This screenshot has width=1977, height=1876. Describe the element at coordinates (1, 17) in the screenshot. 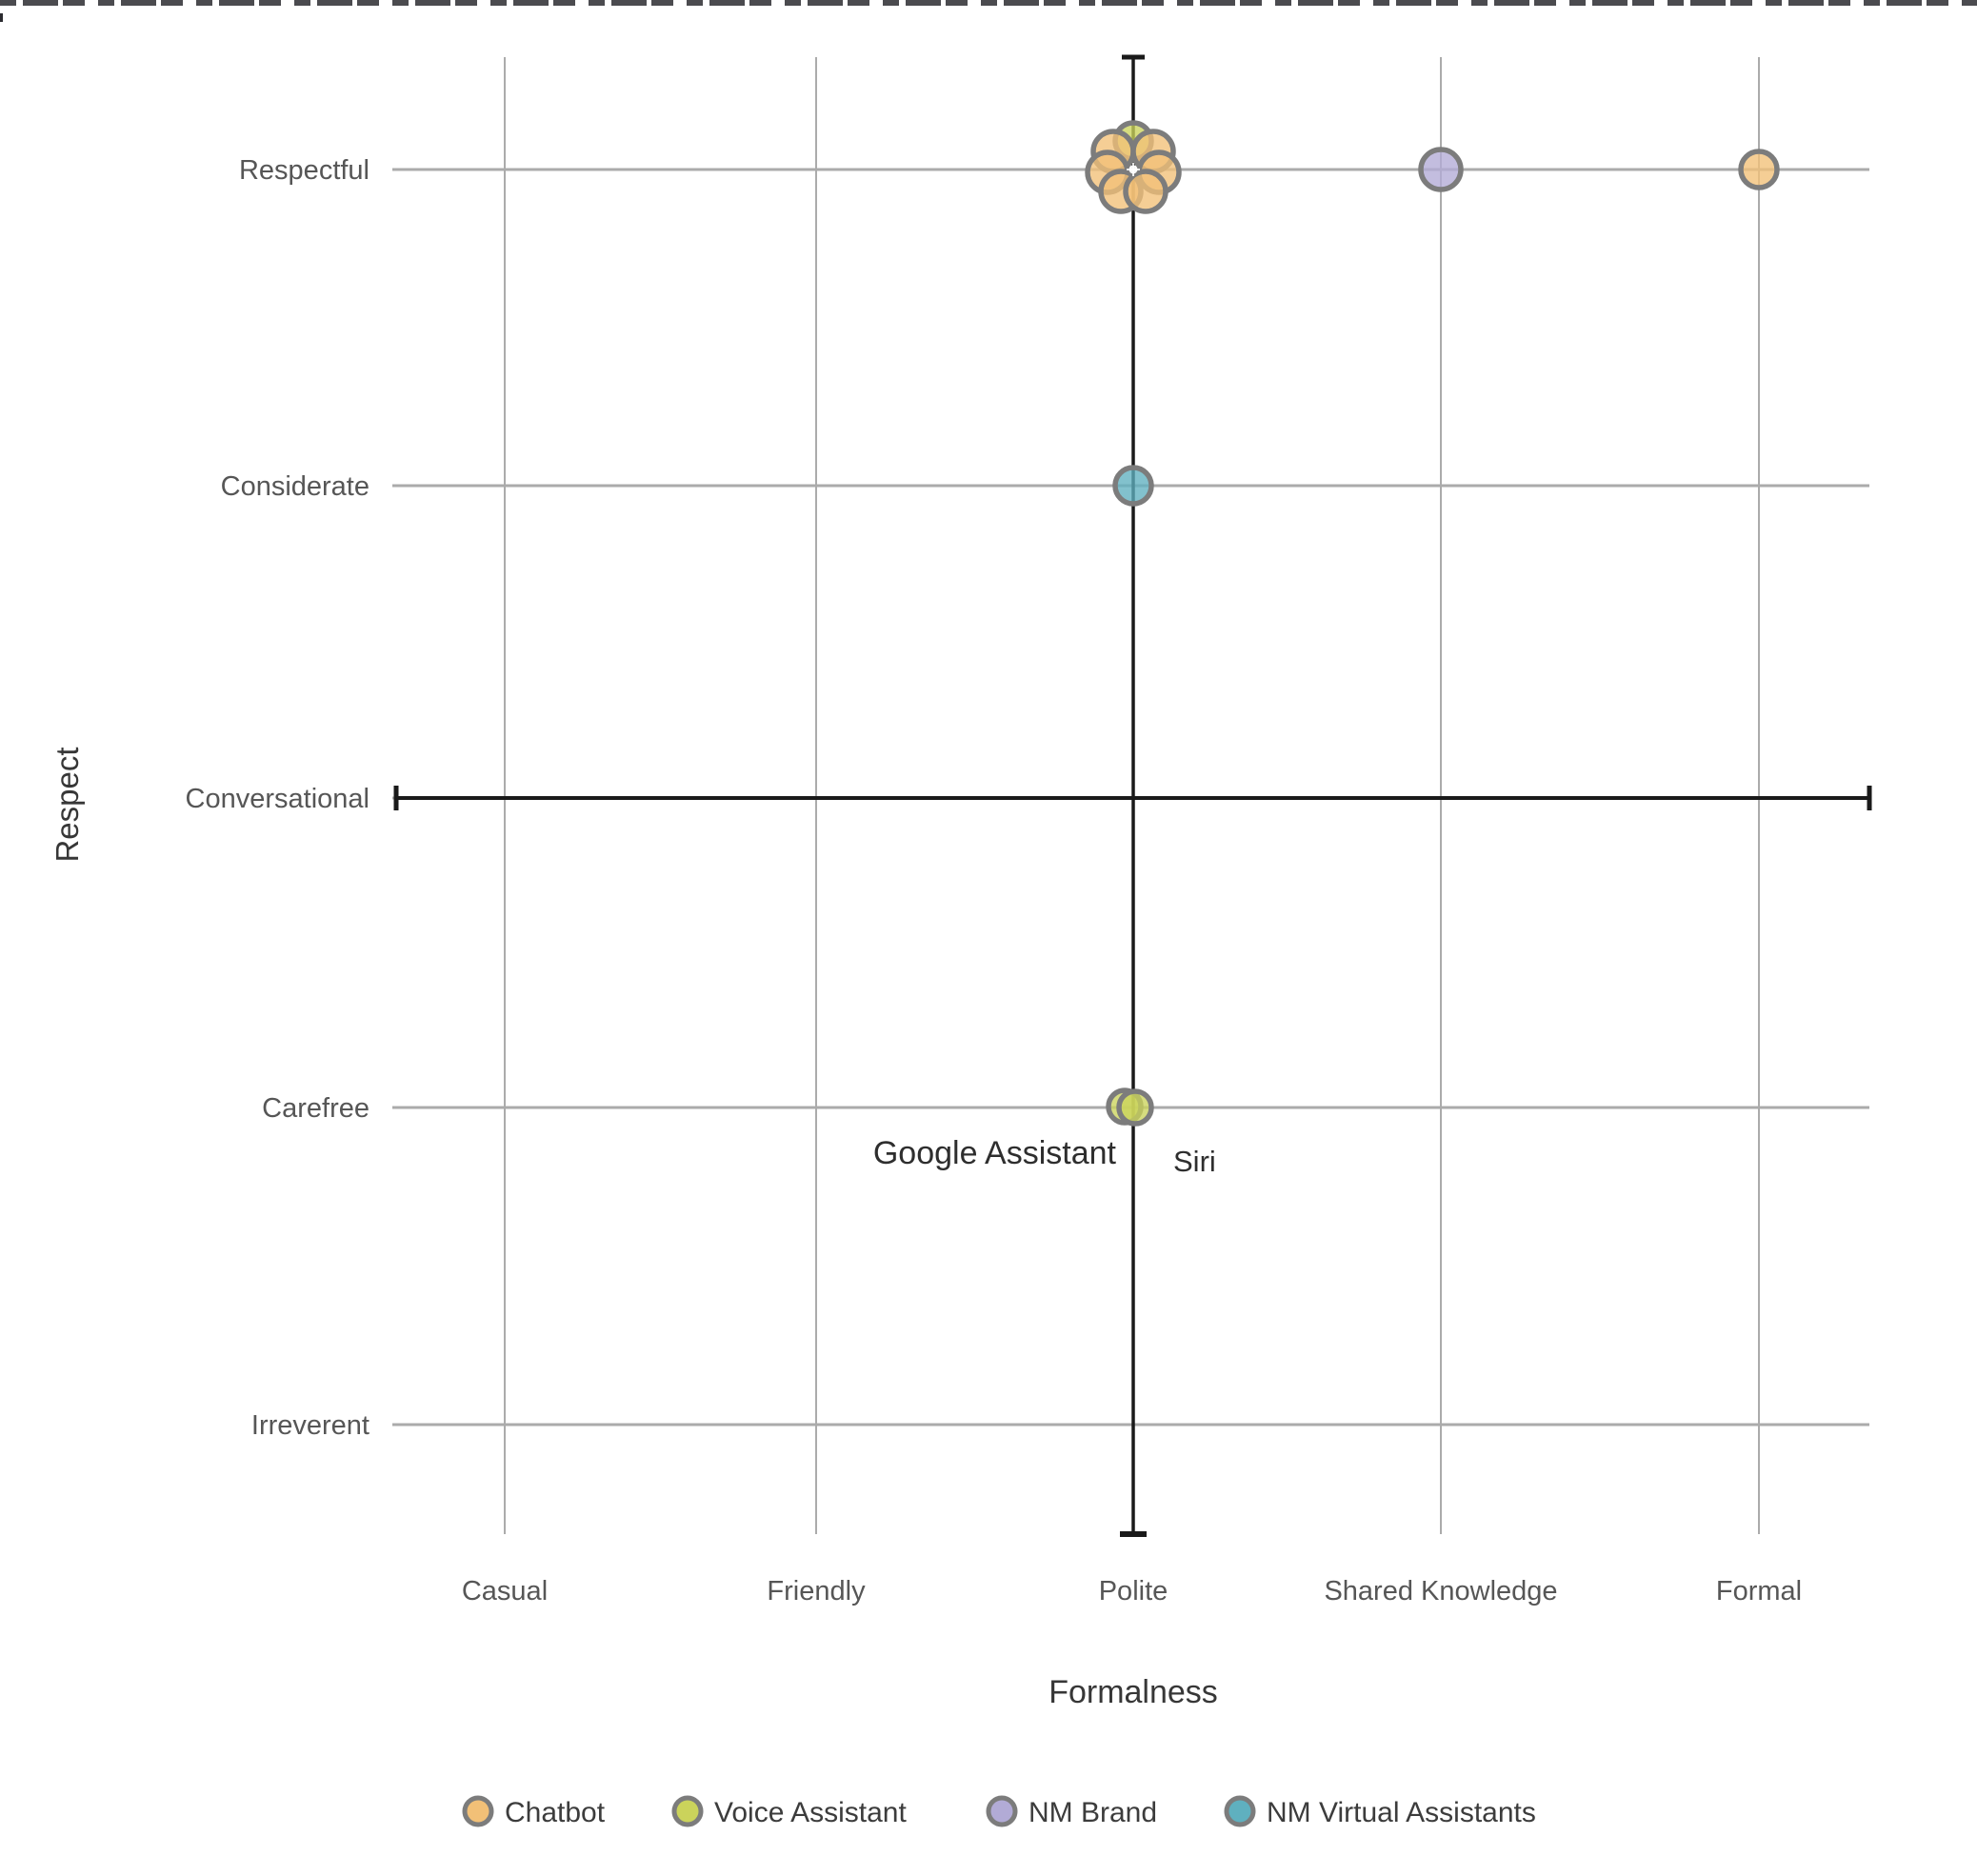

I see `cropped-text-artifact-left` at that location.